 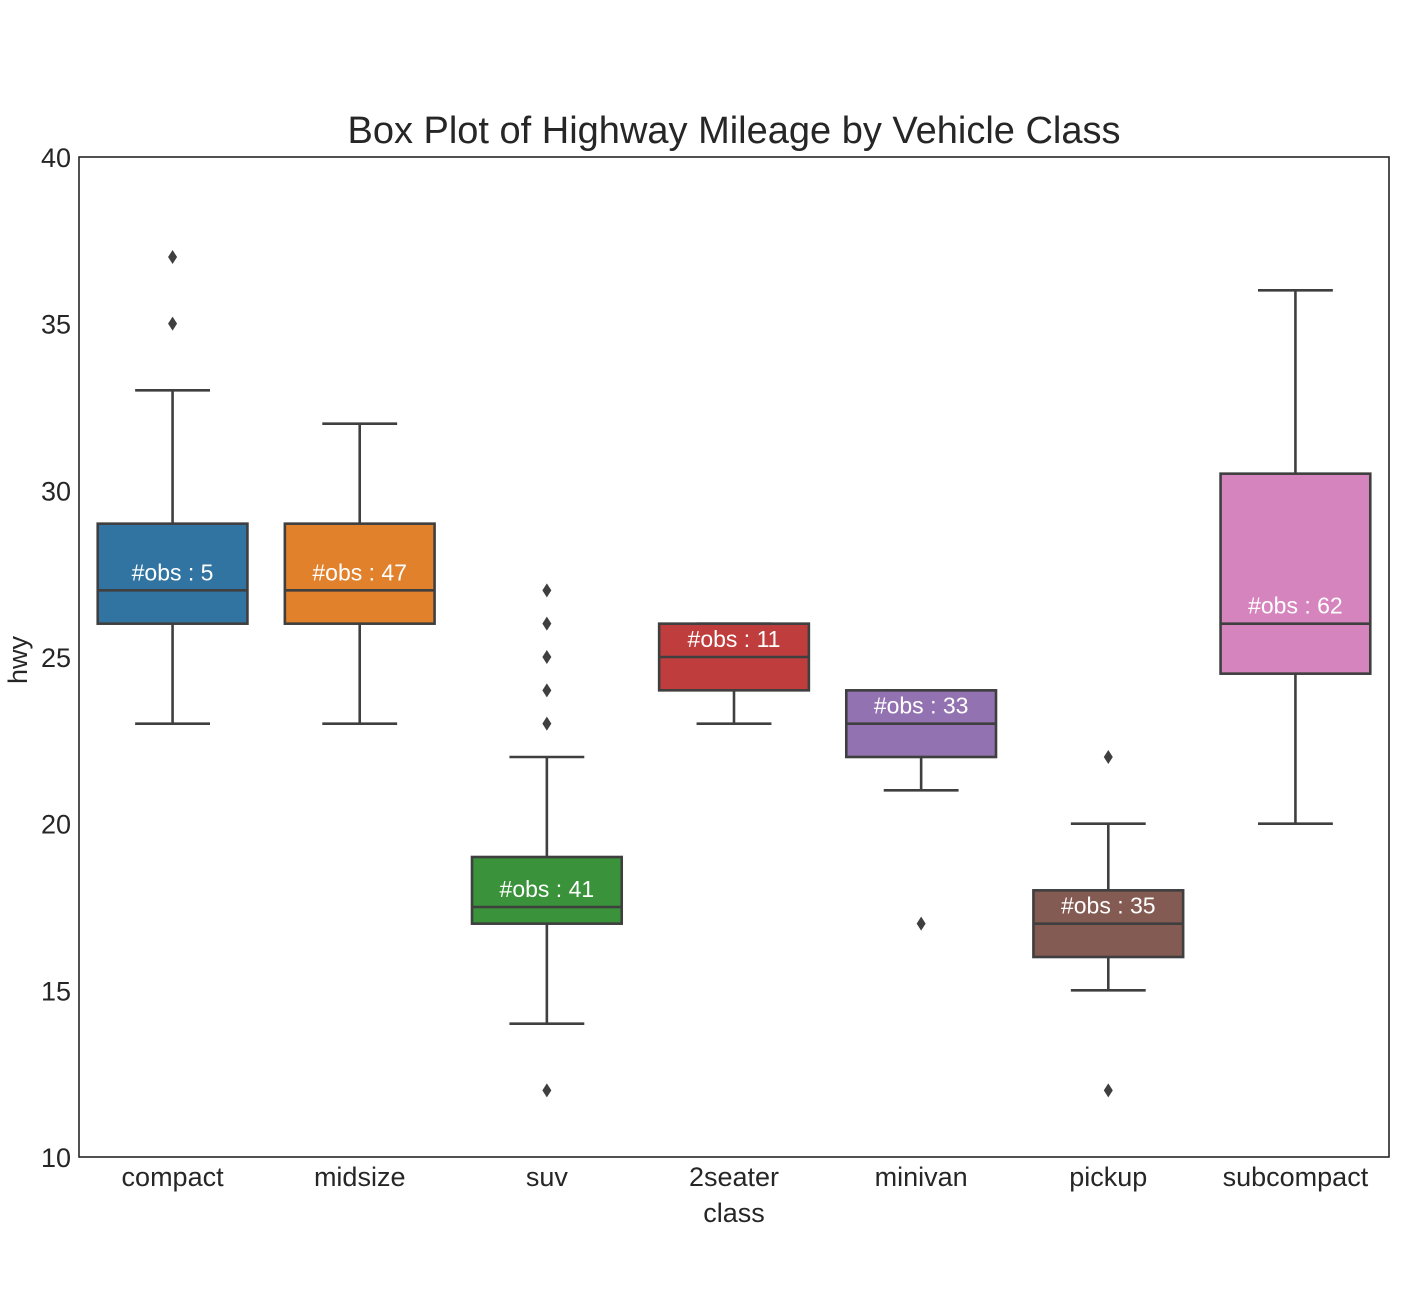 I want to click on box-suv, so click(x=547, y=890).